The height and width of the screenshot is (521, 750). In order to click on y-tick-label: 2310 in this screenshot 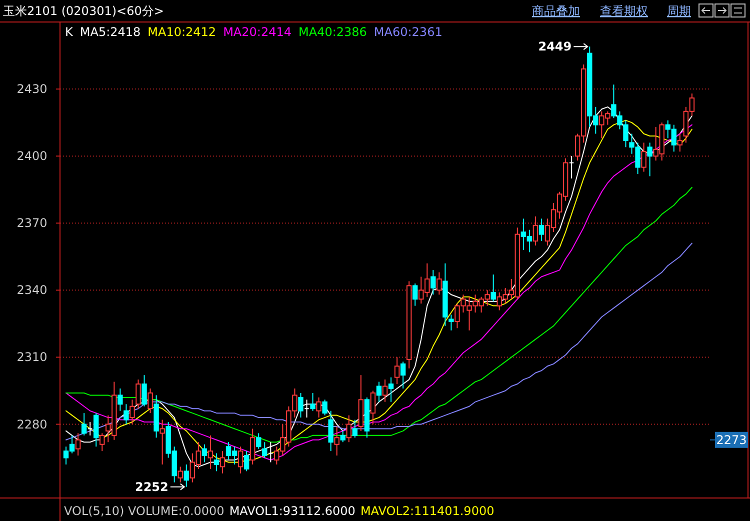, I will do `click(32, 357)`.